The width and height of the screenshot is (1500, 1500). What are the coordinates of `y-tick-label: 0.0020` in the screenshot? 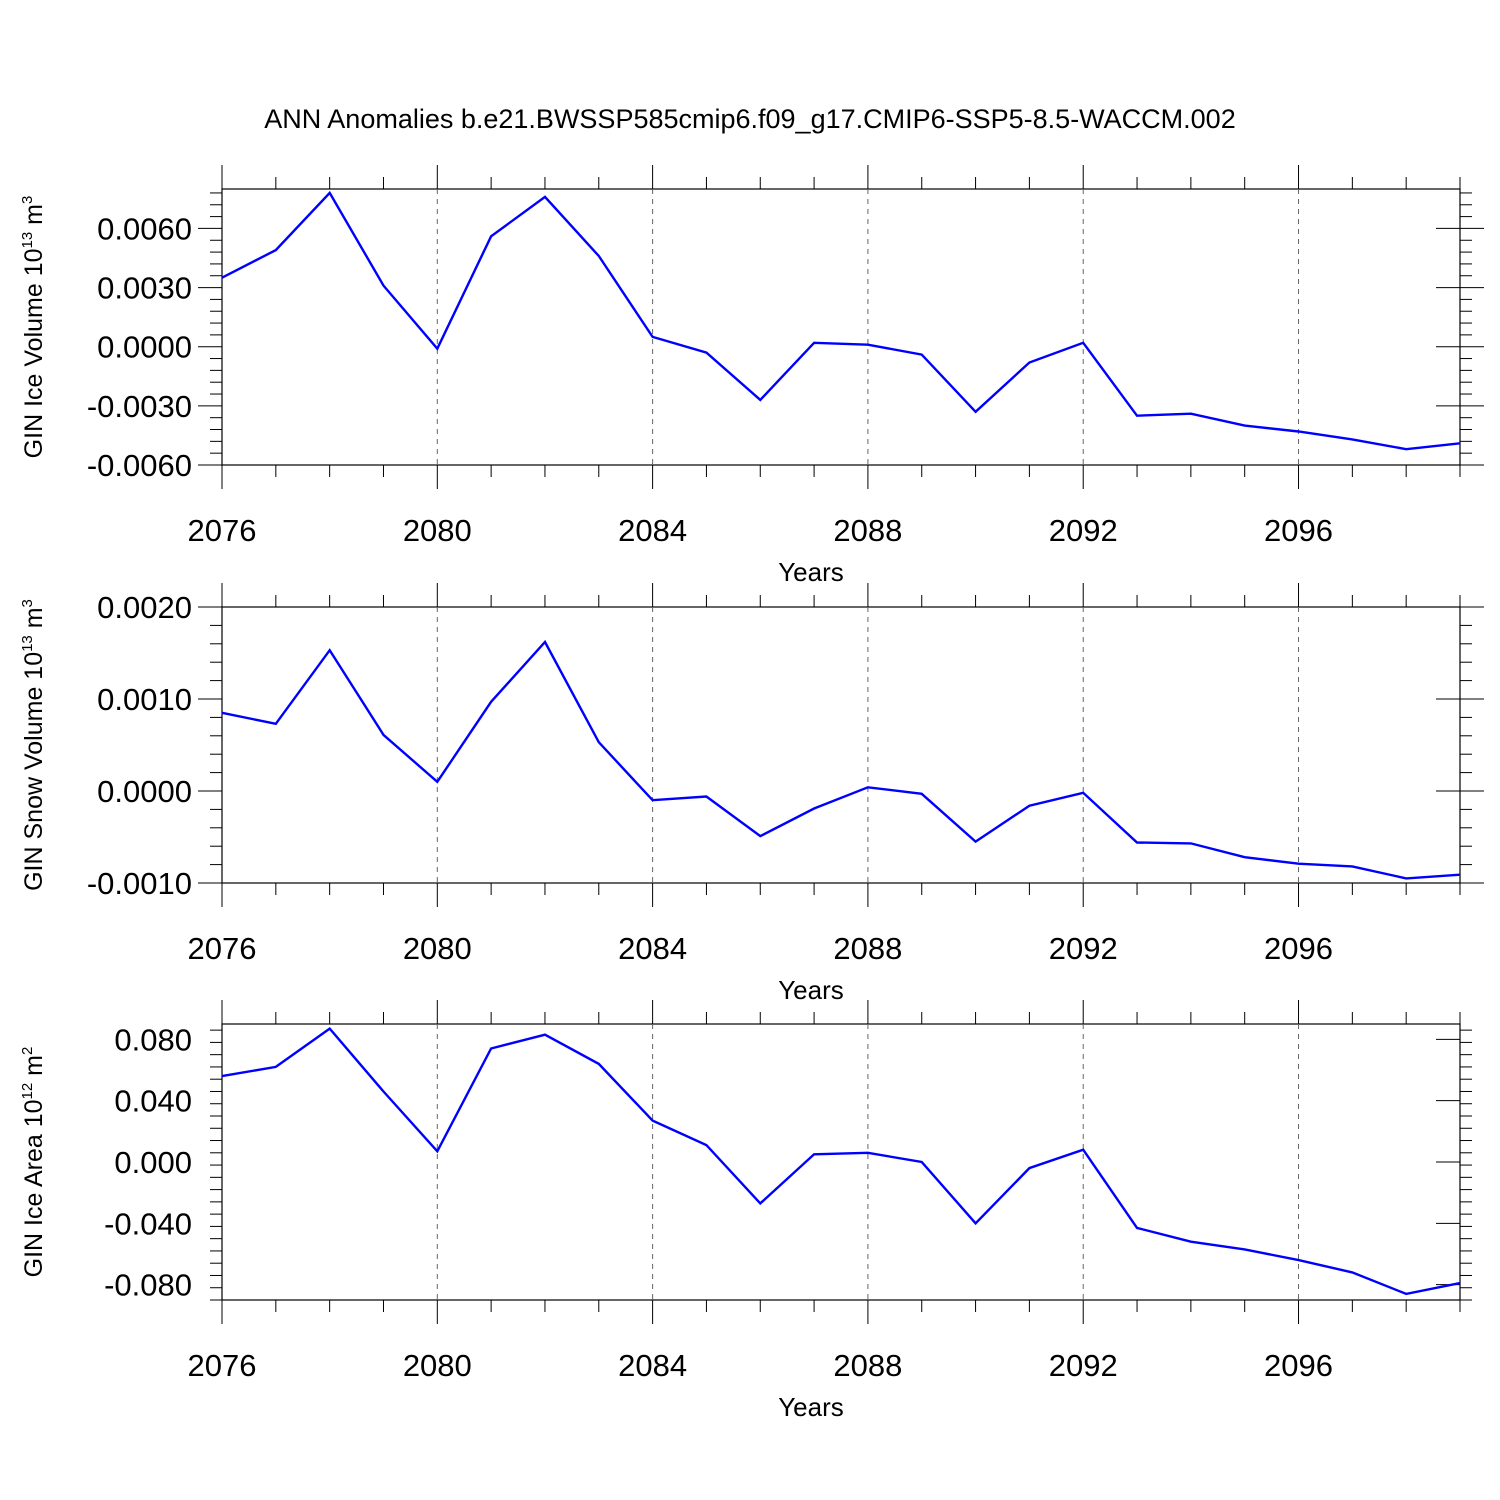 It's located at (144, 607).